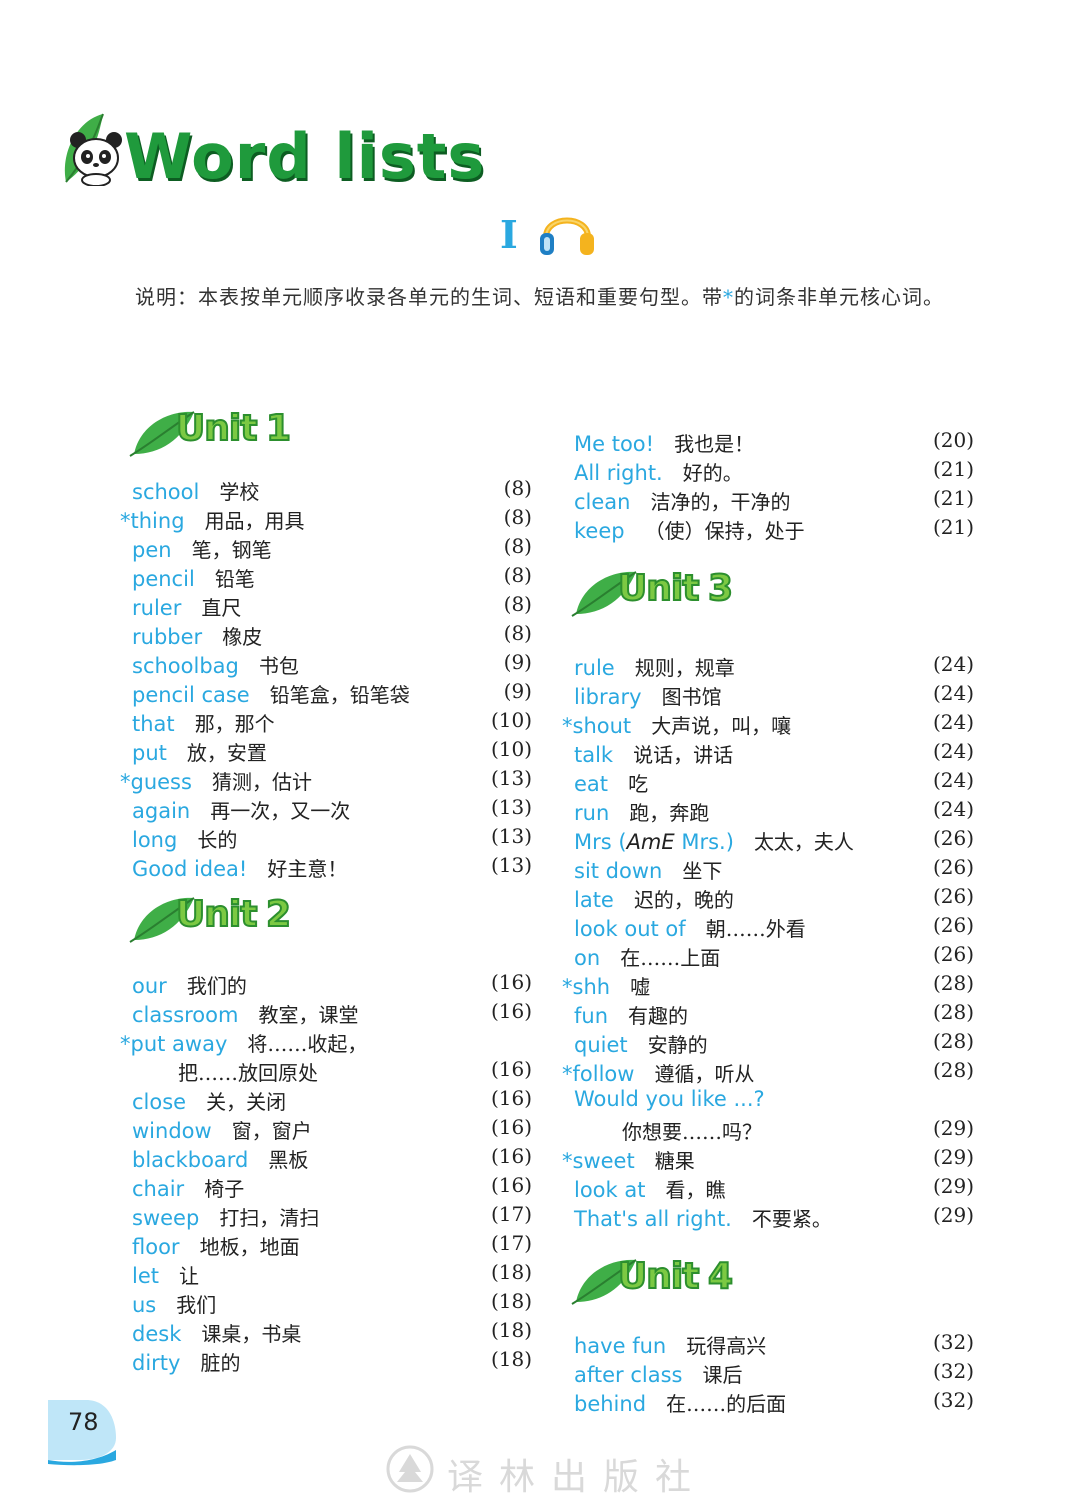  Describe the element at coordinates (768, 1130) in the screenshot. I see `list-item: 你想要……吗？ (29)` at that location.